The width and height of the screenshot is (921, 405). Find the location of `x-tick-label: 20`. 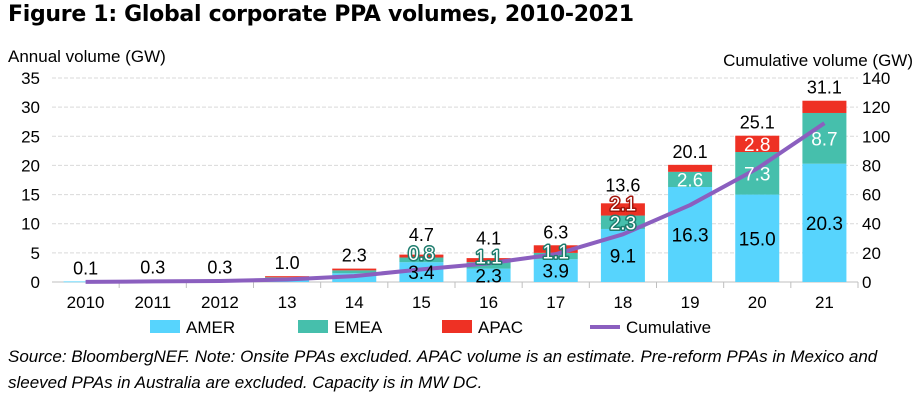

x-tick-label: 20 is located at coordinates (757, 302).